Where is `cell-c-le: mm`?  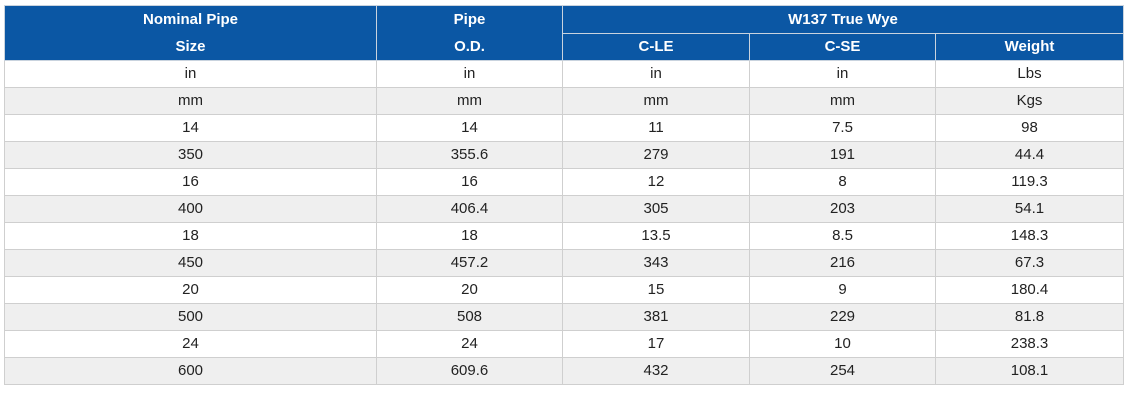 cell-c-le: mm is located at coordinates (656, 101).